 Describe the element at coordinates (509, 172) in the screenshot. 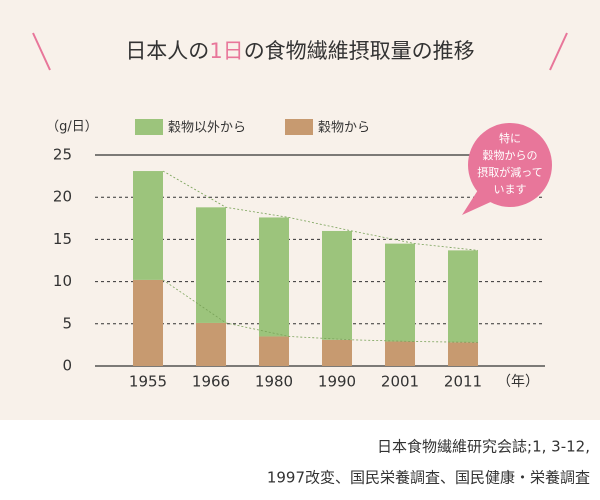

I see `callout-text: 摂取が減って` at that location.